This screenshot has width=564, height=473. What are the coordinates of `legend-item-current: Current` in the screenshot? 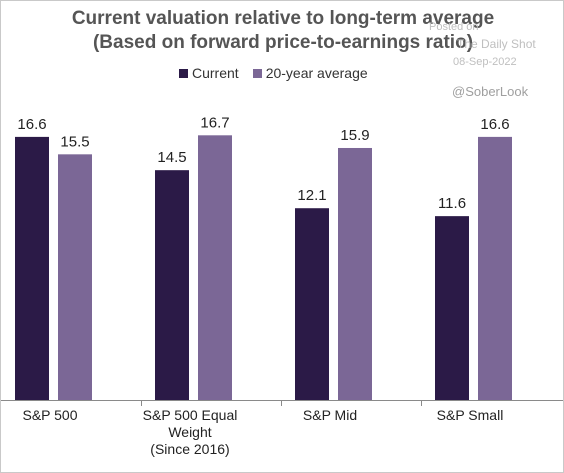 It's located at (209, 73).